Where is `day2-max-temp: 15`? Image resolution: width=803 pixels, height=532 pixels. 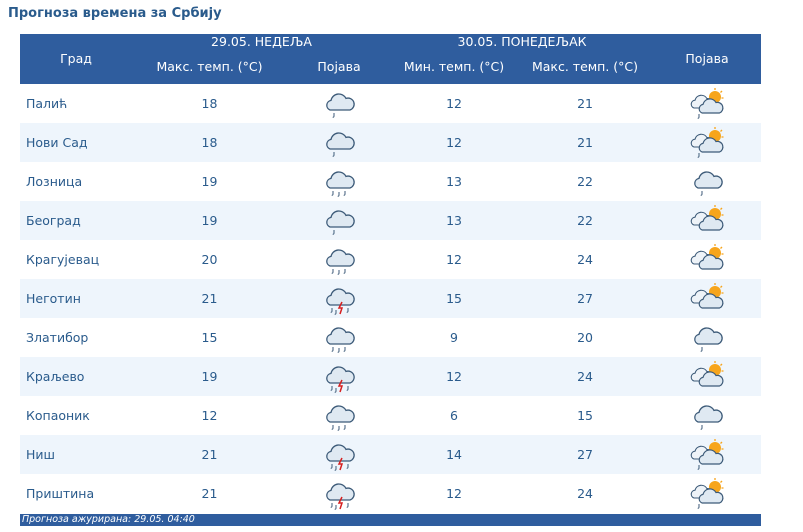
day2-max-temp: 15 is located at coordinates (585, 415).